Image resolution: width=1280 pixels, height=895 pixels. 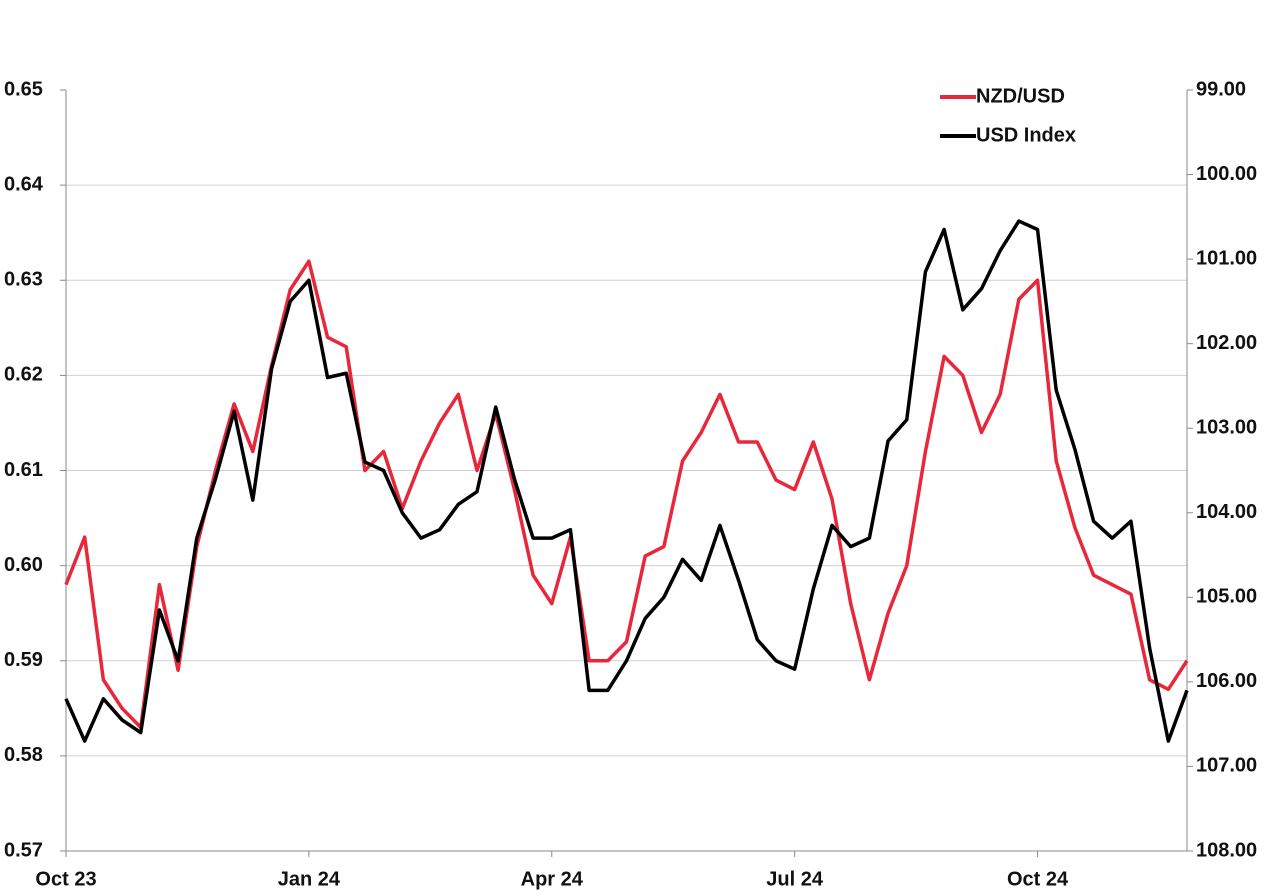 I want to click on x-tick-label: Oct 24, so click(x=1038, y=879).